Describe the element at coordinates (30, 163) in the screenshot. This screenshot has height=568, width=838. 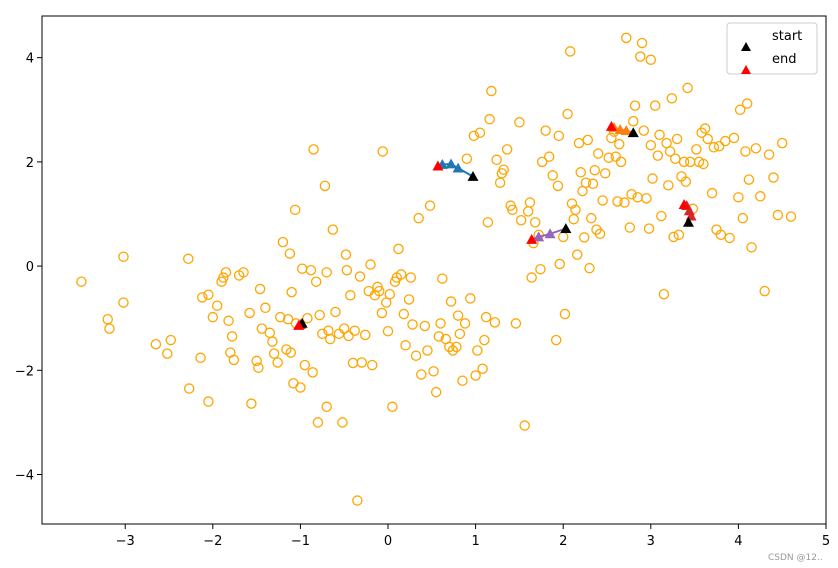
I see `y-tick-label: 2` at that location.